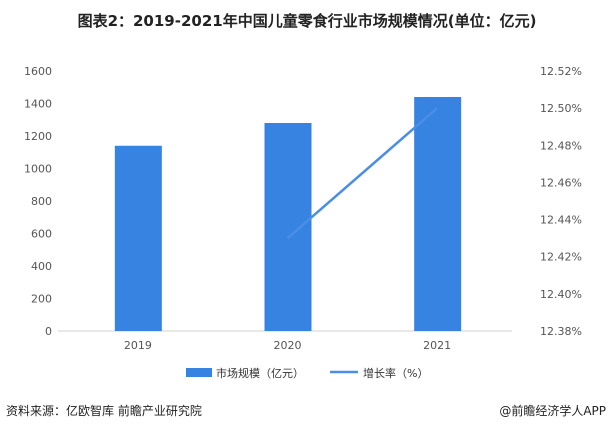 Image resolution: width=614 pixels, height=428 pixels. Describe the element at coordinates (41, 266) in the screenshot. I see `left-axis-tick: 400` at that location.